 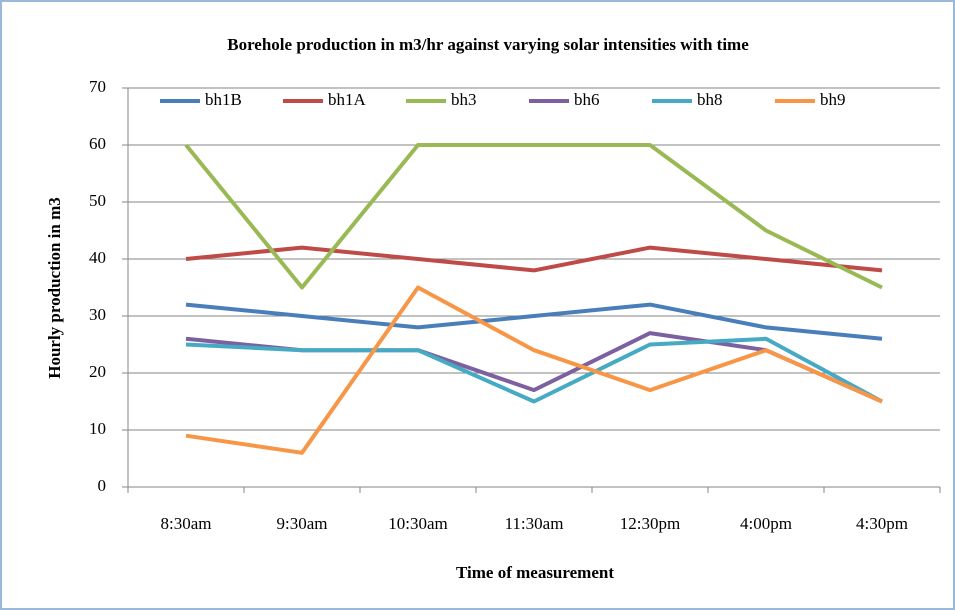 What do you see at coordinates (97, 86) in the screenshot?
I see `y-tick-label: 70` at bounding box center [97, 86].